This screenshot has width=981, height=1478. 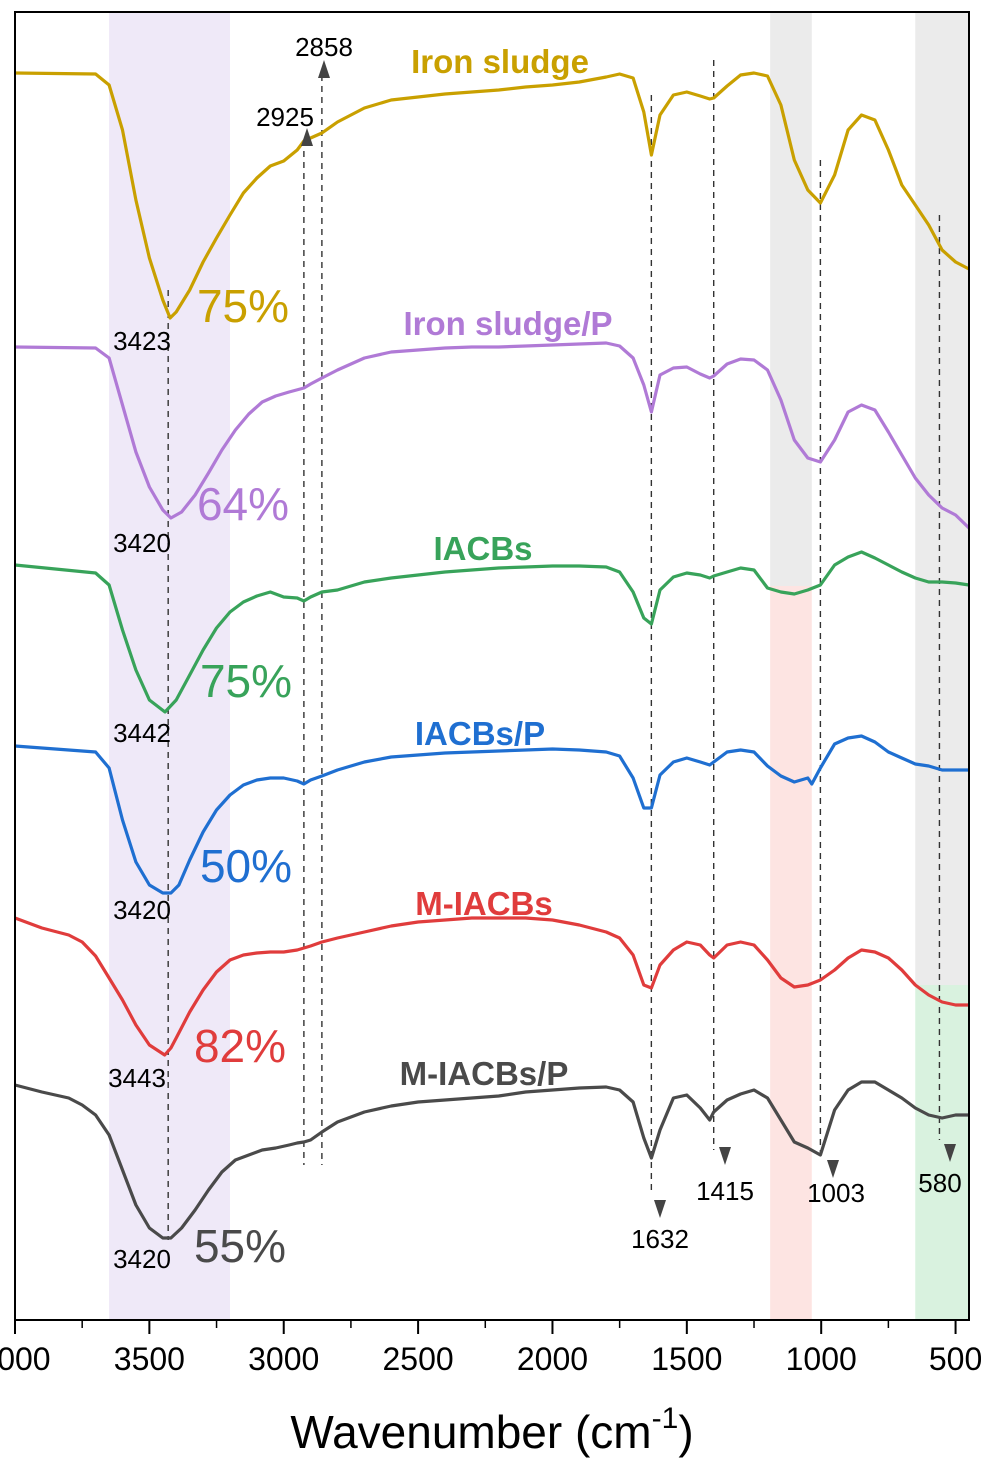 What do you see at coordinates (725, 1191) in the screenshot?
I see `annotation-label-1415: 1415` at bounding box center [725, 1191].